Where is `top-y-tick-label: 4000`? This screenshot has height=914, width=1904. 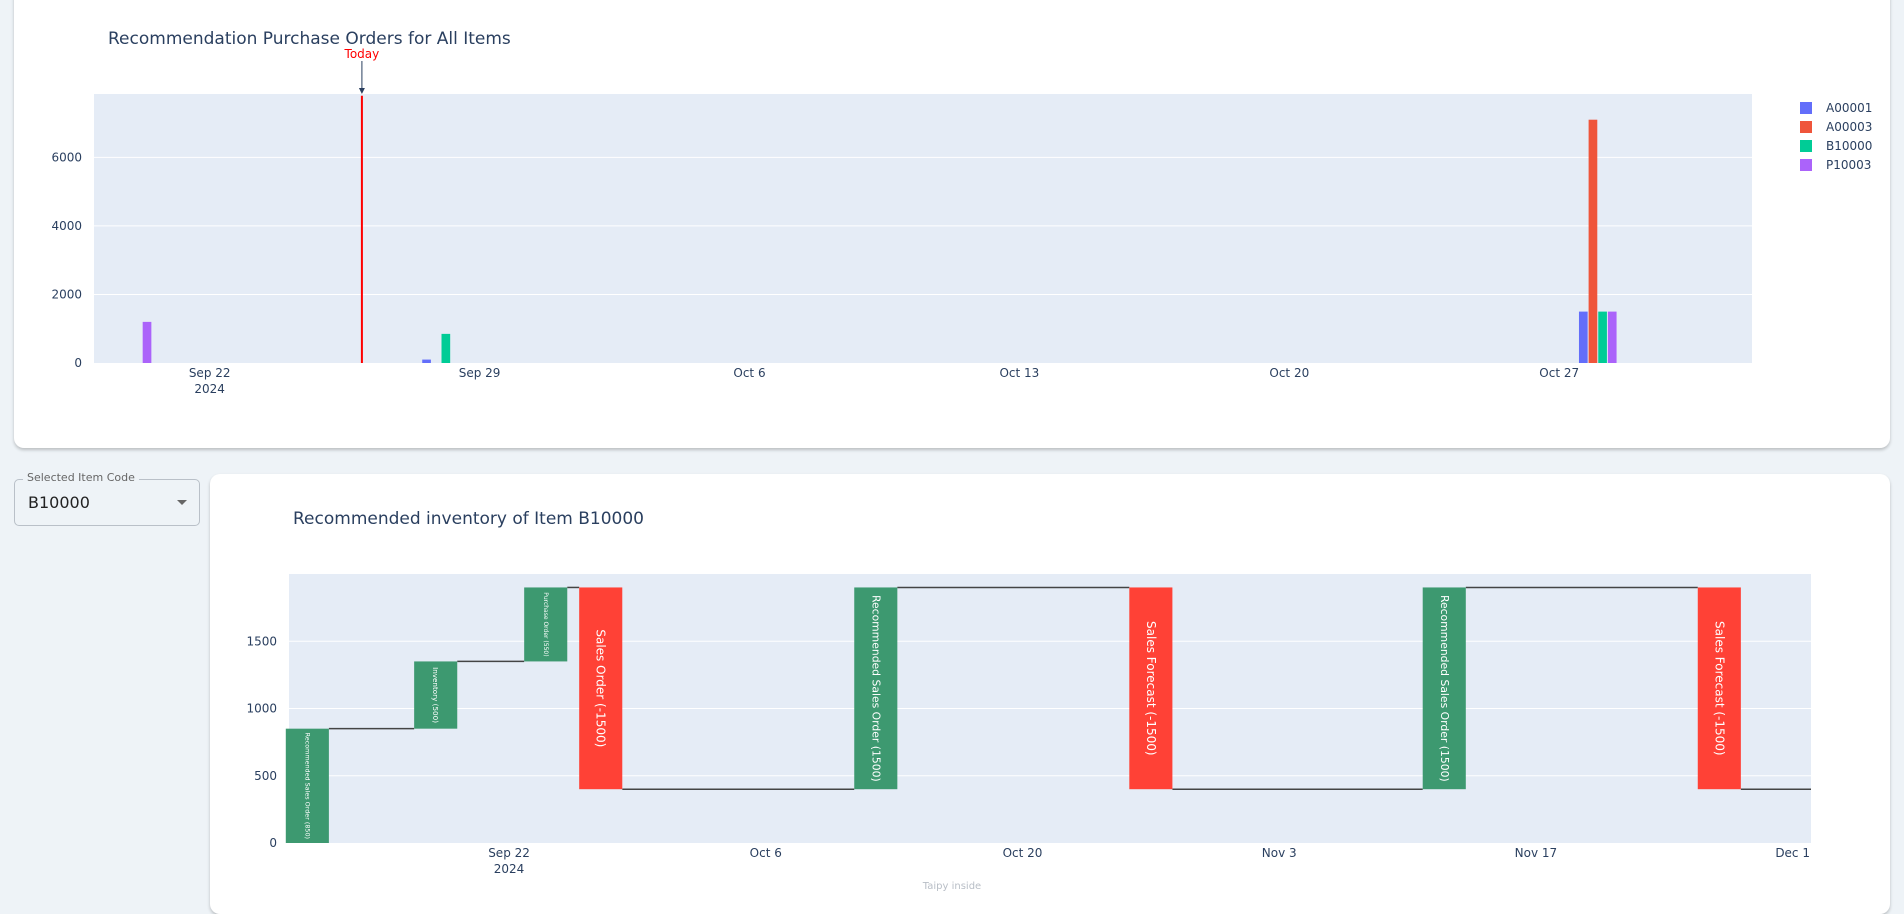
top-y-tick-label: 4000 is located at coordinates (66, 226).